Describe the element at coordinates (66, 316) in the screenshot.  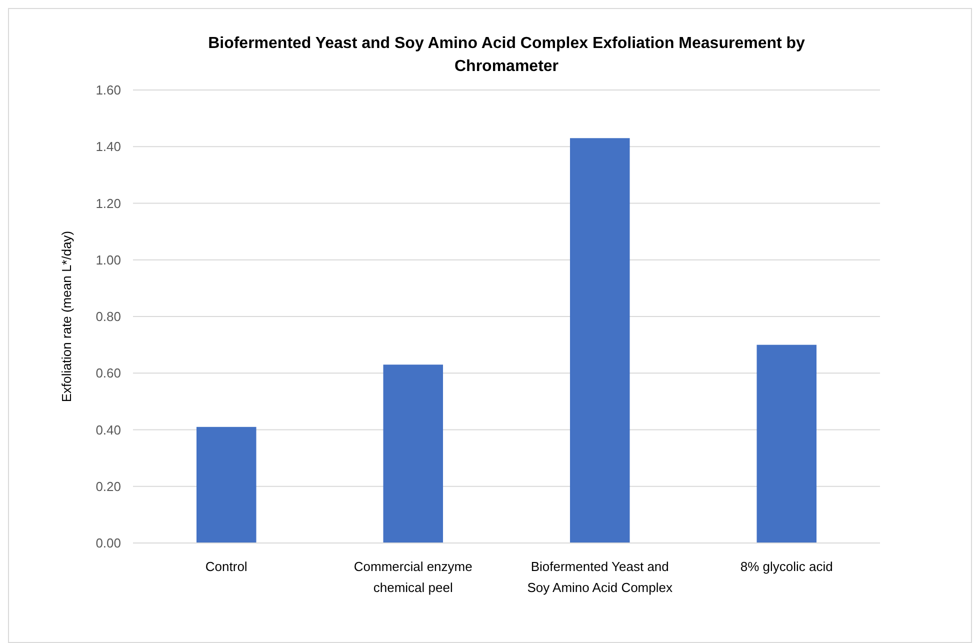
I see `y-axis-title: Exfoliation rate (mean L*/day)` at that location.